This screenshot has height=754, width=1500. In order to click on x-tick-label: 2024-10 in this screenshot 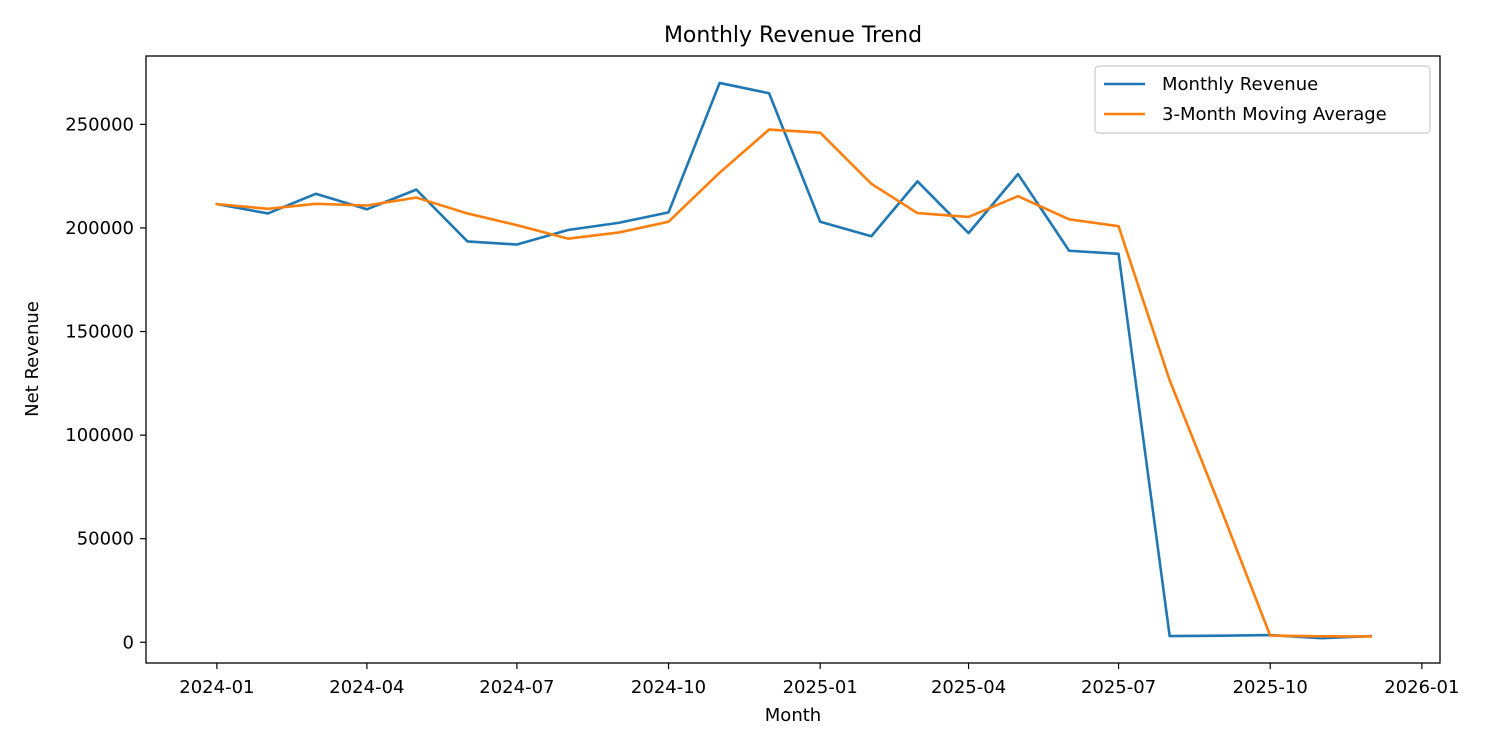, I will do `click(668, 687)`.